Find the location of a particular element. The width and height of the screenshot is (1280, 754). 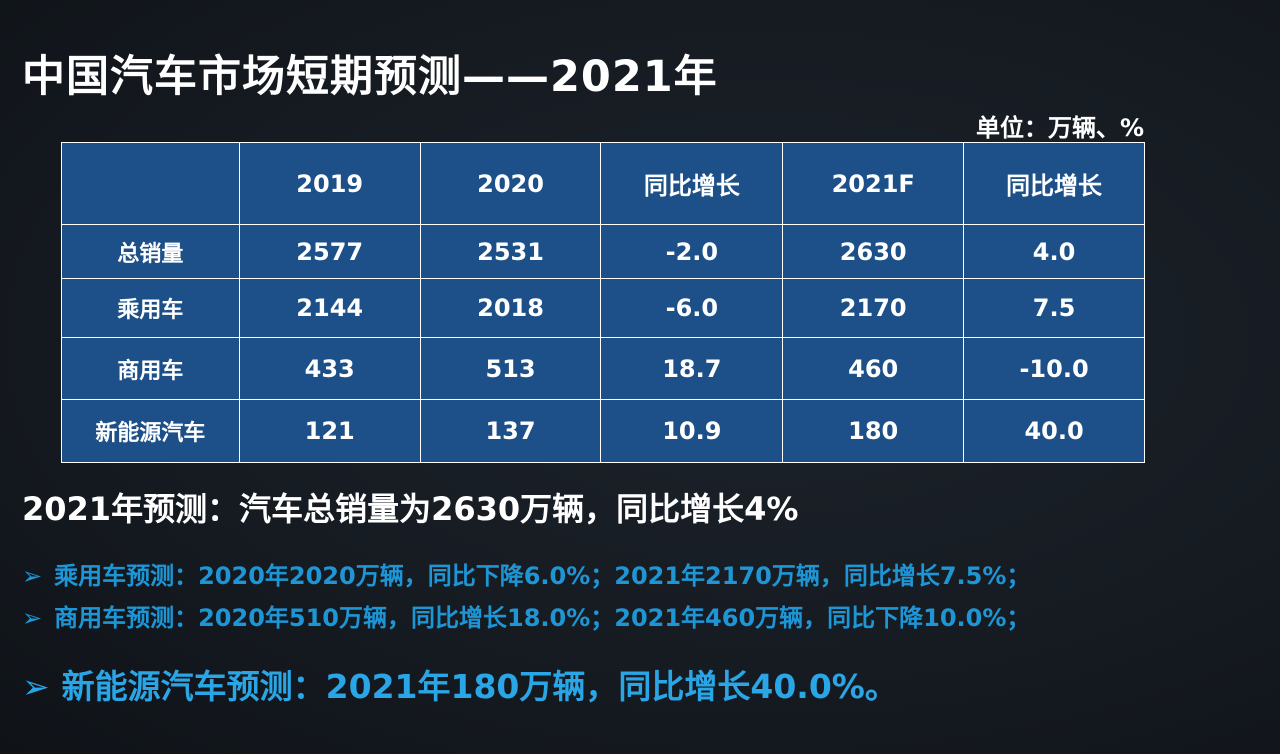

header-cell-2020: 2020 is located at coordinates (510, 183).